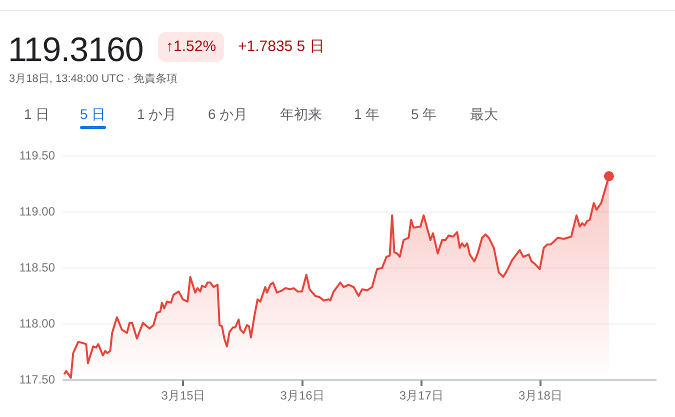  What do you see at coordinates (37, 155) in the screenshot?
I see `y-tick-label: 119.50` at bounding box center [37, 155].